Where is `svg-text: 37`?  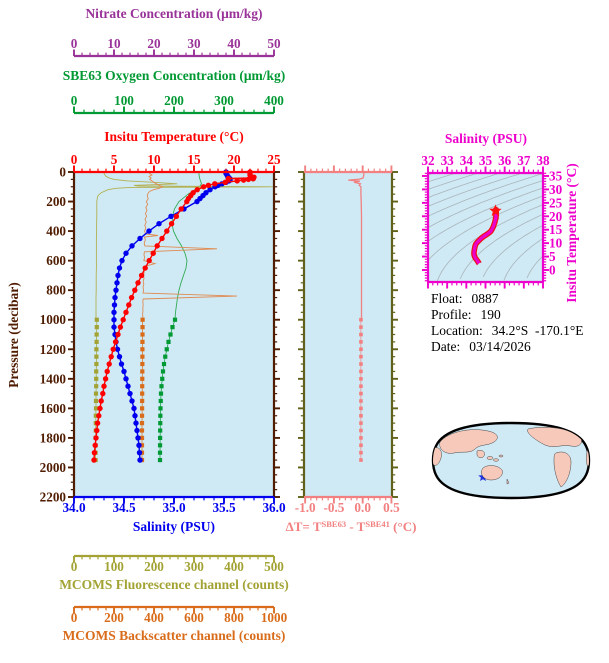 svg-text: 37 is located at coordinates (524, 160).